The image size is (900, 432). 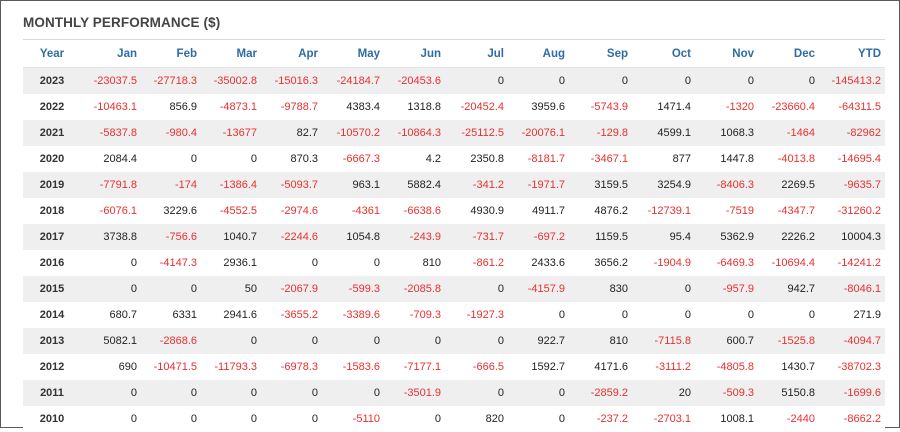 What do you see at coordinates (538, 133) in the screenshot?
I see `value-cell-aug: -20076.1` at bounding box center [538, 133].